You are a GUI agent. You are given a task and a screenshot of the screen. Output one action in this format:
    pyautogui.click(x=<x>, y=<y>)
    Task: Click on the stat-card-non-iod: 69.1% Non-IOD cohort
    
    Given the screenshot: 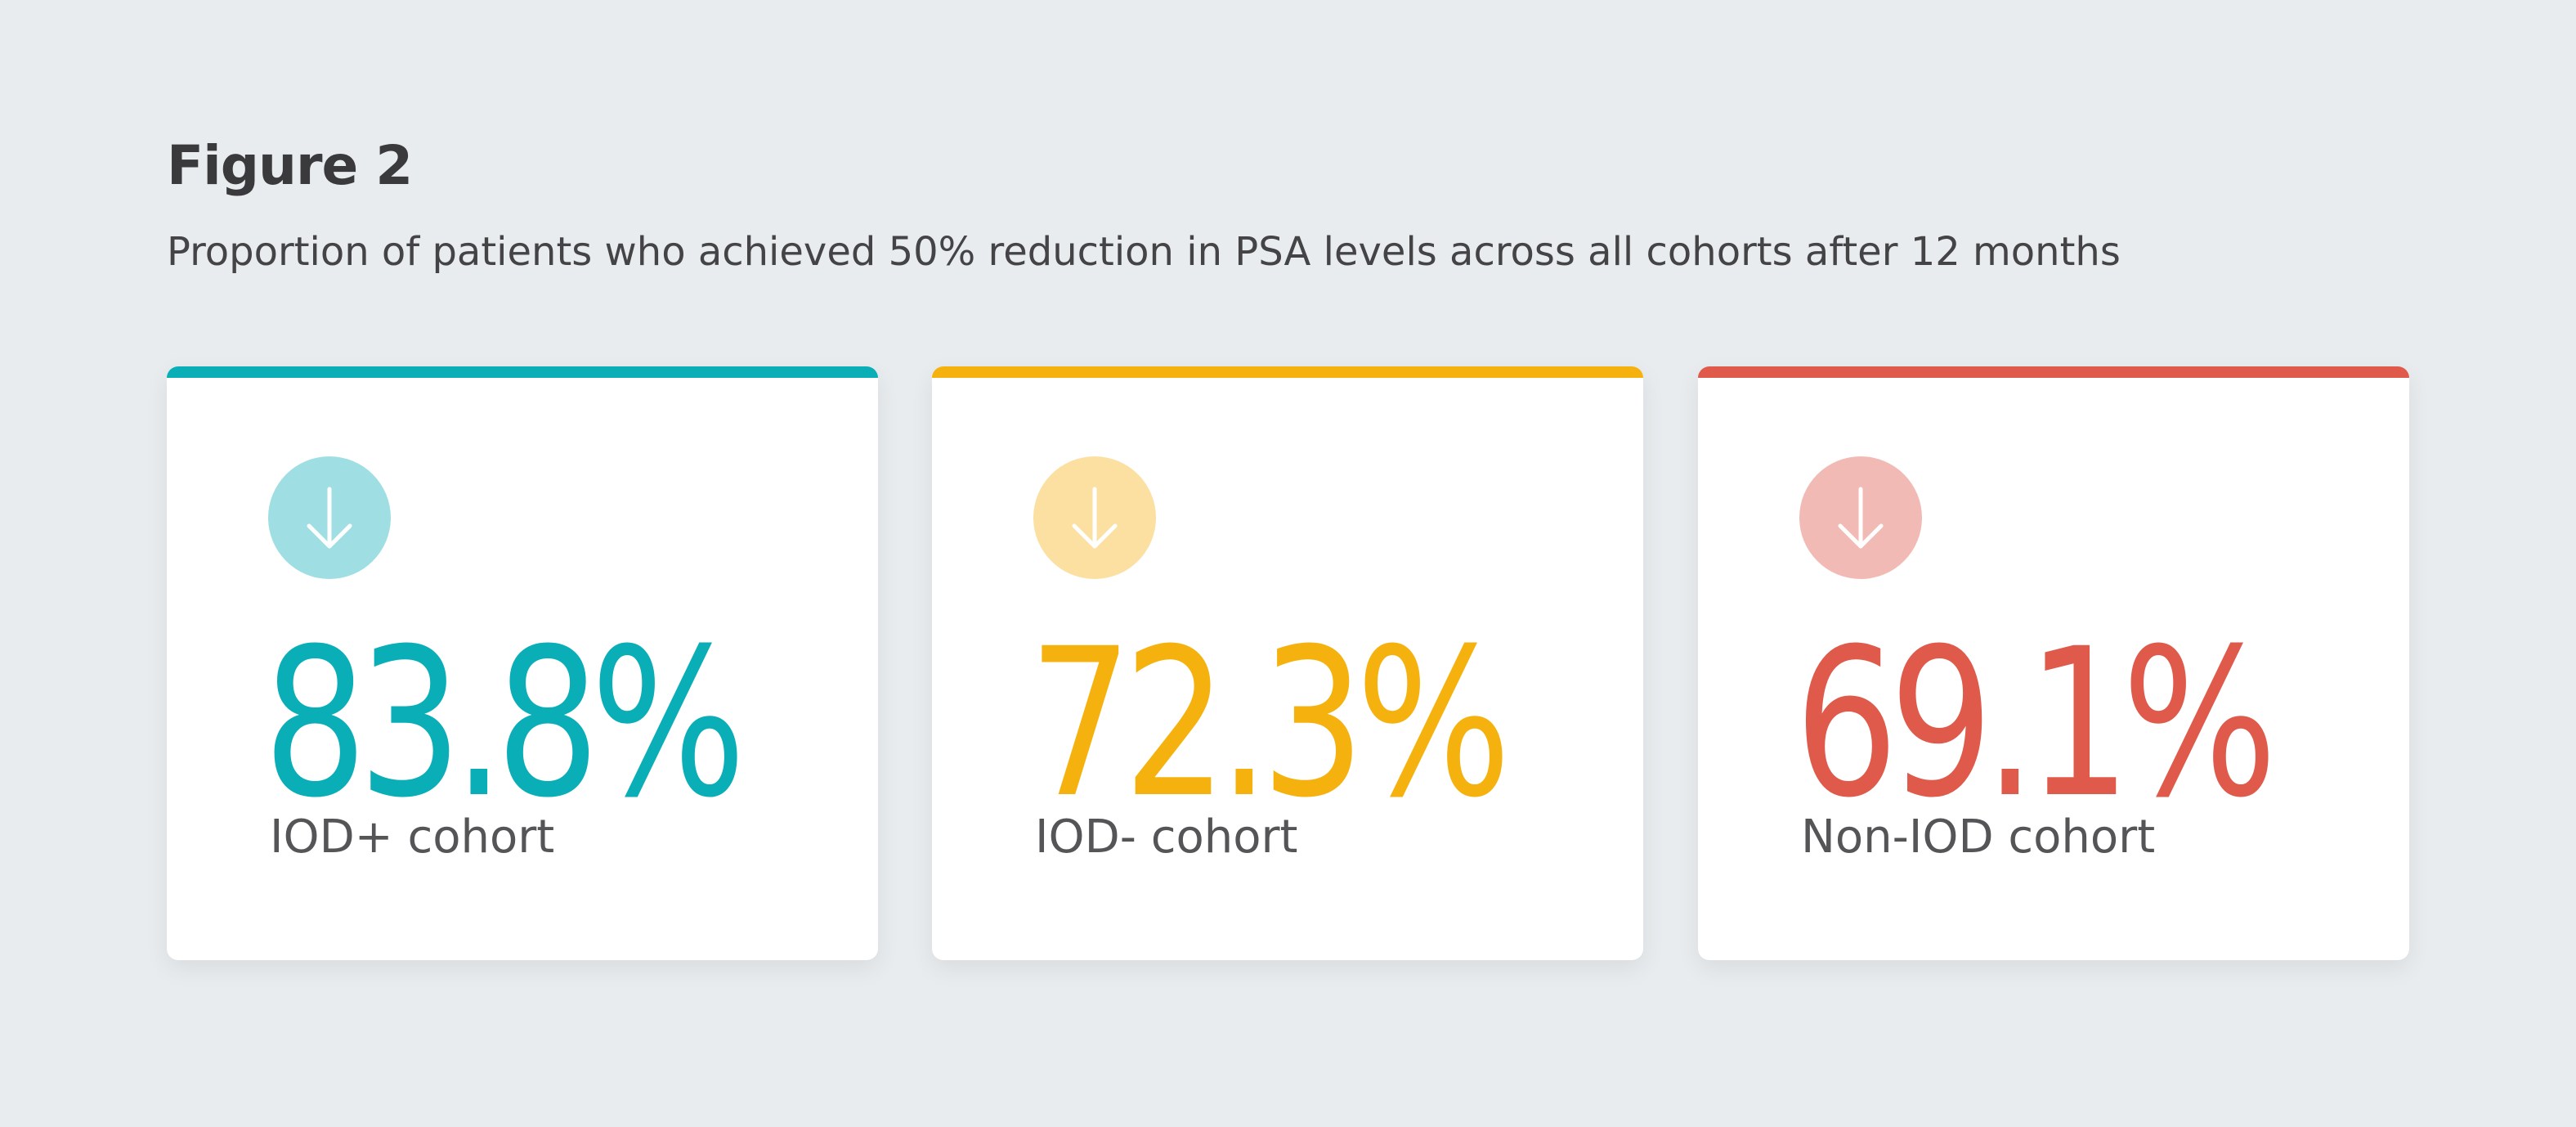 What is the action you would take?
    pyautogui.click(x=2053, y=663)
    